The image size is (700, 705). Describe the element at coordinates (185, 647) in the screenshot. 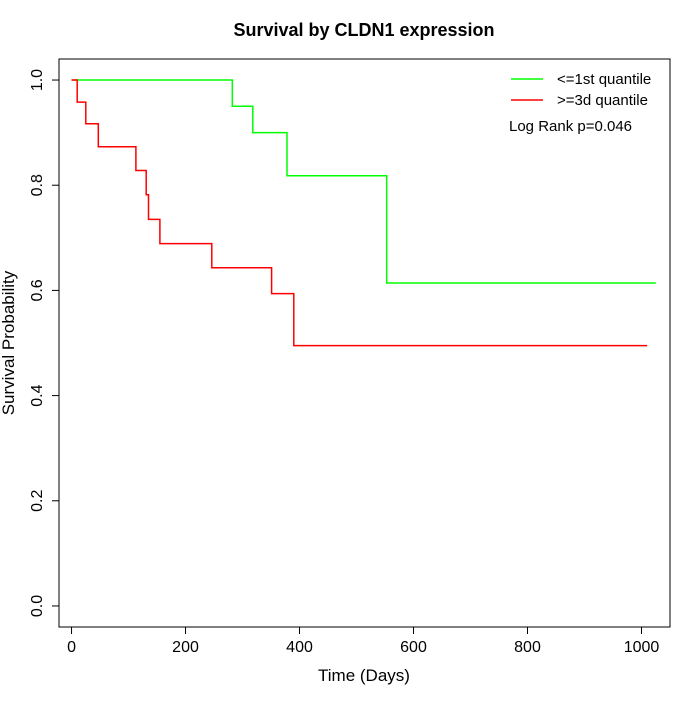

I see `x-tick-label: 200` at that location.